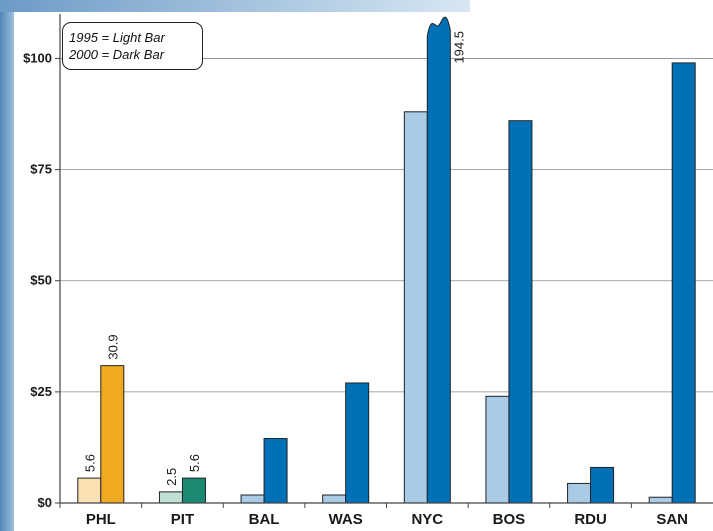 The height and width of the screenshot is (531, 713). Describe the element at coordinates (458, 47) in the screenshot. I see `data-label-nyc-2000: 194.5` at that location.